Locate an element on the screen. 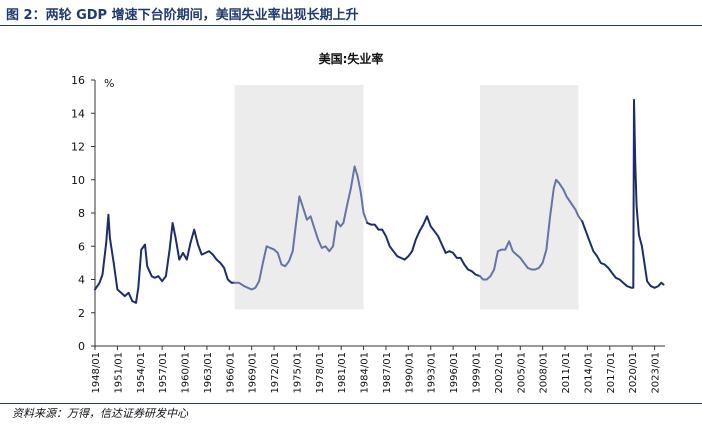 The width and height of the screenshot is (702, 434). y-tick-label: 6 is located at coordinates (81, 246).